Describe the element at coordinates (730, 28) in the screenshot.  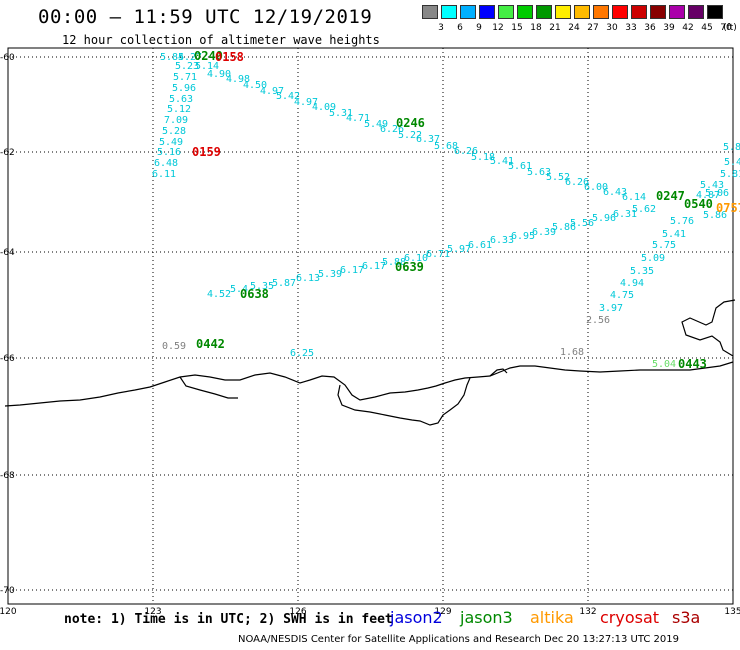
I see `legend-unit: (ft)` at that location.